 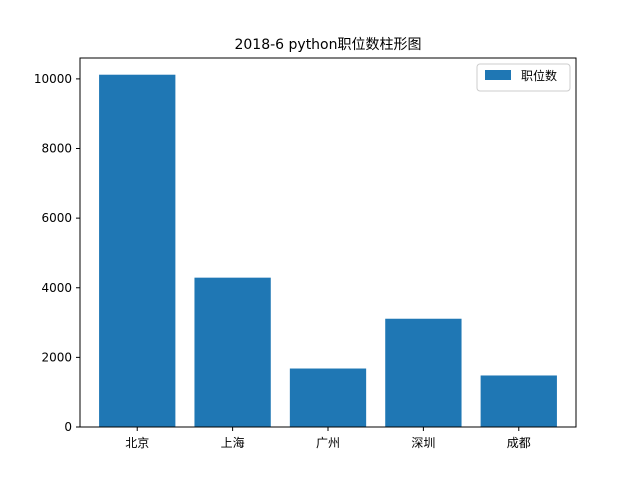 I want to click on chart-title: 2018-6 python职位数柱形图, so click(x=327, y=45).